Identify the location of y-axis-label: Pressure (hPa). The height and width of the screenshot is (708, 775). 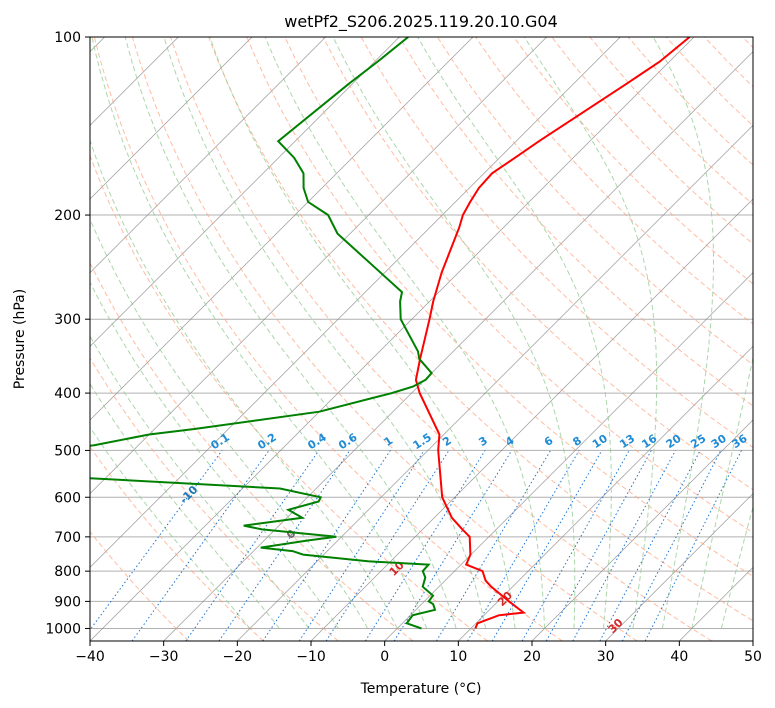
(20, 339).